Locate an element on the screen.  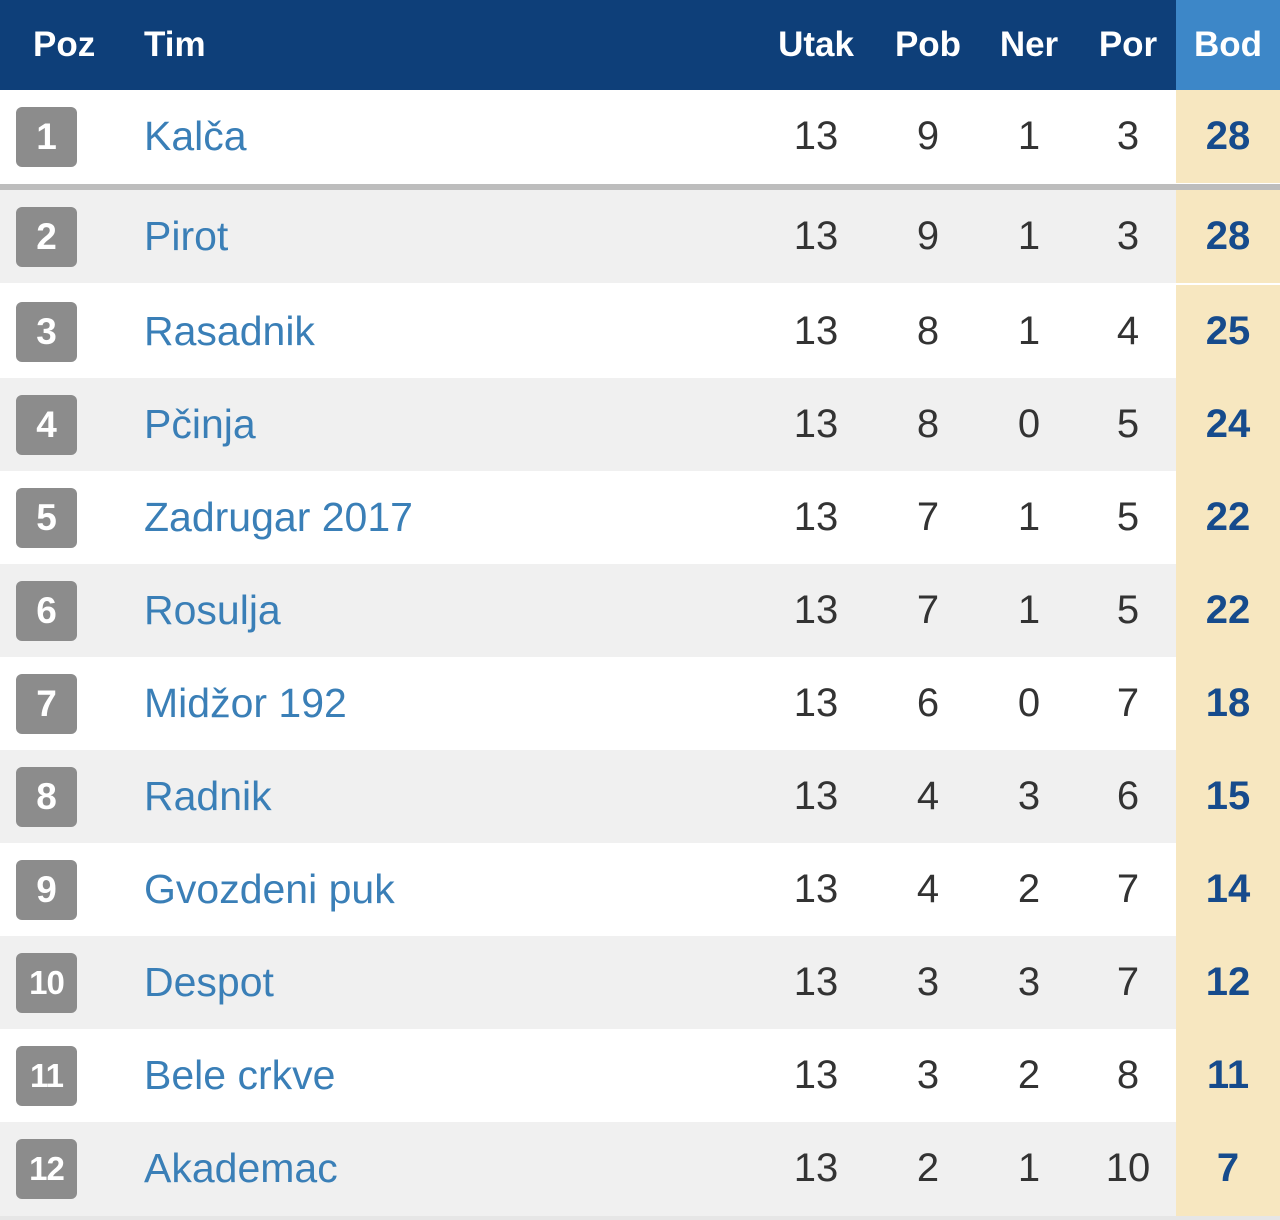
table-row: 11 Bele crkve 13 3 2 8 11 is located at coordinates (640, 1075).